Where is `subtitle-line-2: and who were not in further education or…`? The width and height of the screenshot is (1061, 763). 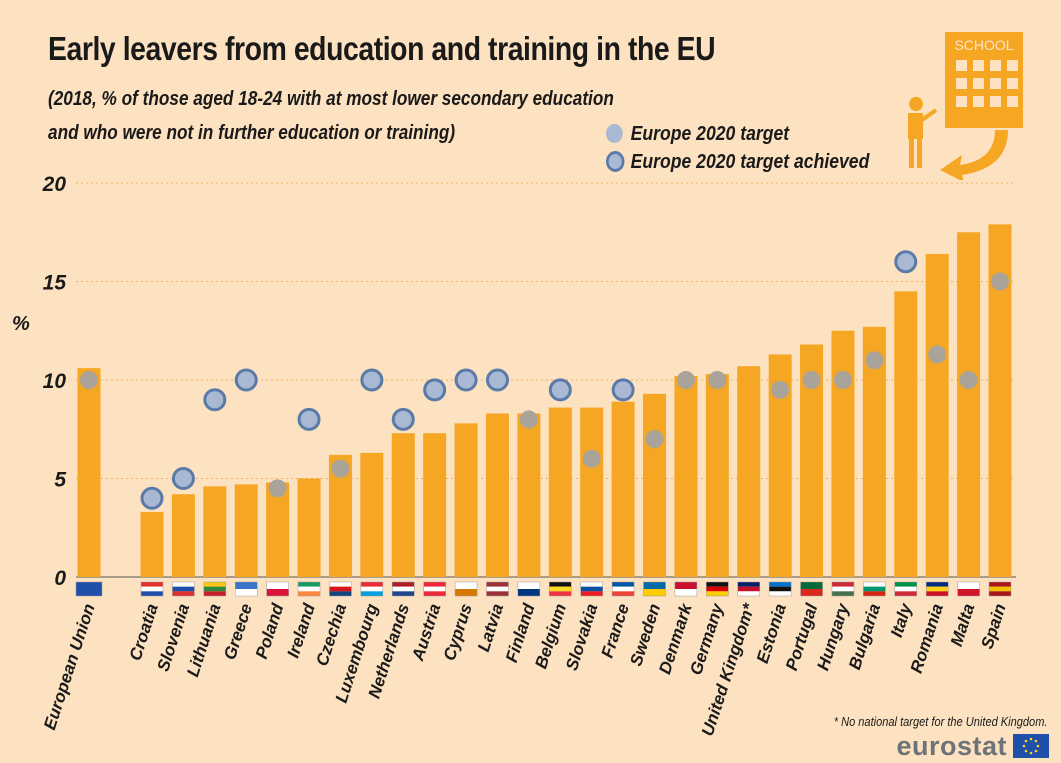
subtitle-line-2: and who were not in further education or… is located at coordinates (252, 133).